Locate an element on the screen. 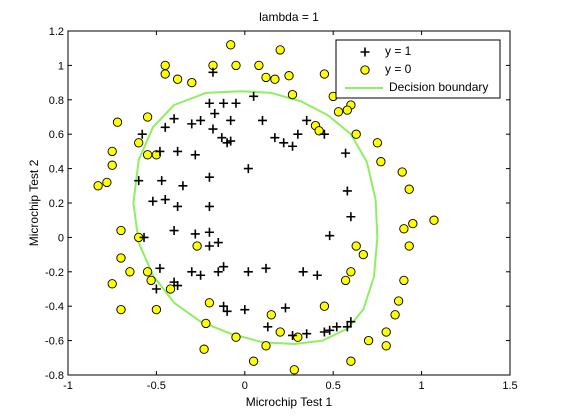 The width and height of the screenshot is (561, 420). y-tick-label: 0.8 is located at coordinates (56, 101).